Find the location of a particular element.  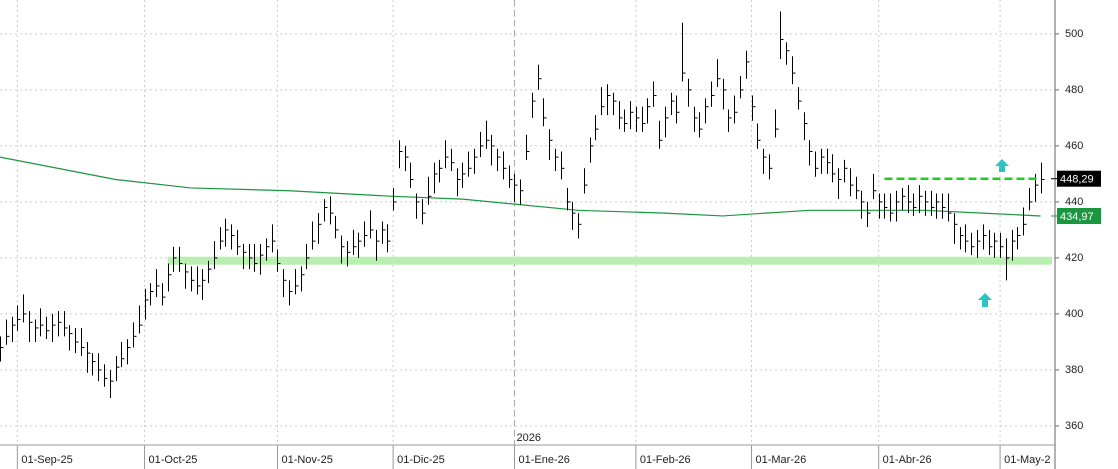

y-tick-label: 380 is located at coordinates (1074, 370).